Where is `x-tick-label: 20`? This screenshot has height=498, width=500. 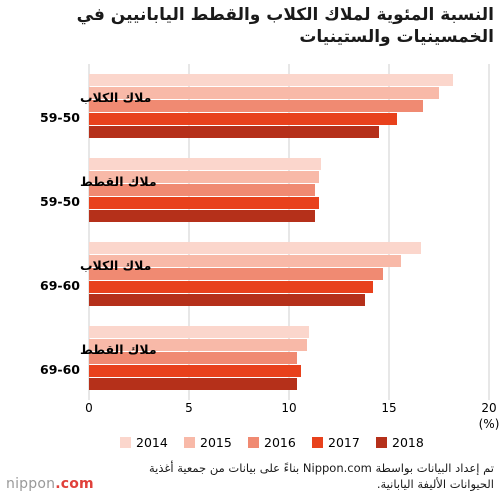
x-tick-label: 20 is located at coordinates (488, 408).